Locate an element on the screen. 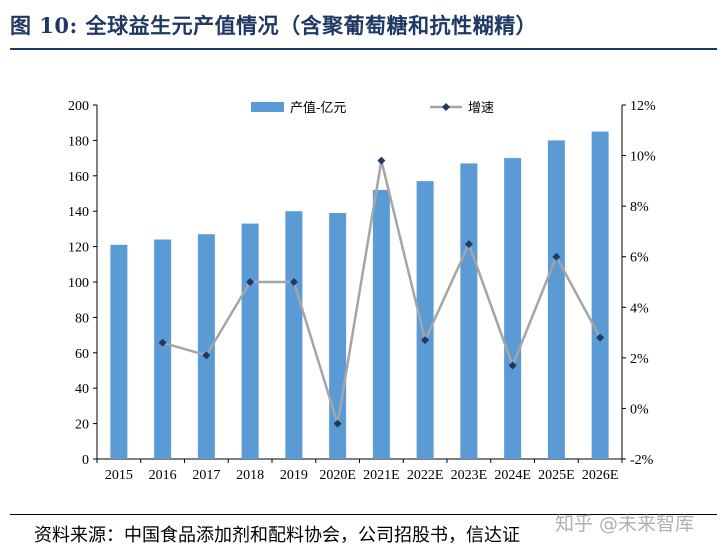 Image resolution: width=727 pixels, height=553 pixels. x-tick-label: 2019 is located at coordinates (294, 475).